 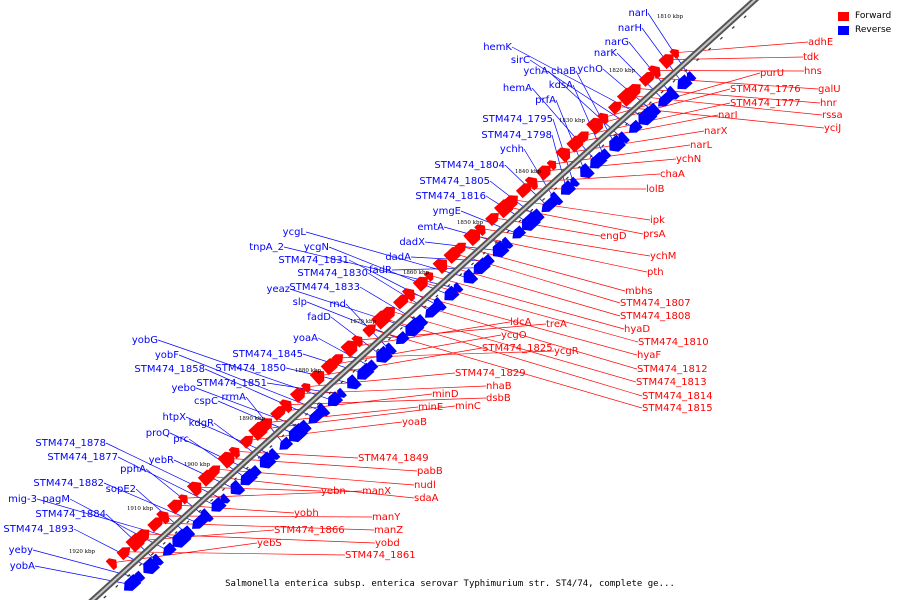 What do you see at coordinates (498, 398) in the screenshot?
I see `forward-gene-label: dsbB` at bounding box center [498, 398].